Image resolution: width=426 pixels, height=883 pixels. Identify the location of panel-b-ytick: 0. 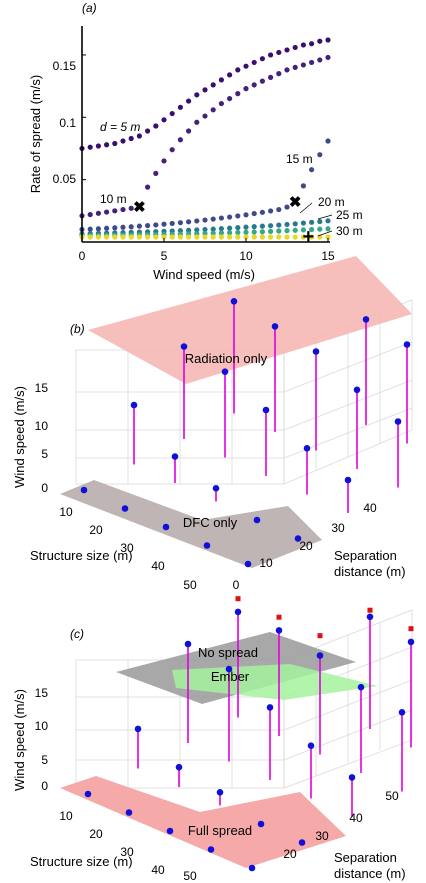
(44, 488).